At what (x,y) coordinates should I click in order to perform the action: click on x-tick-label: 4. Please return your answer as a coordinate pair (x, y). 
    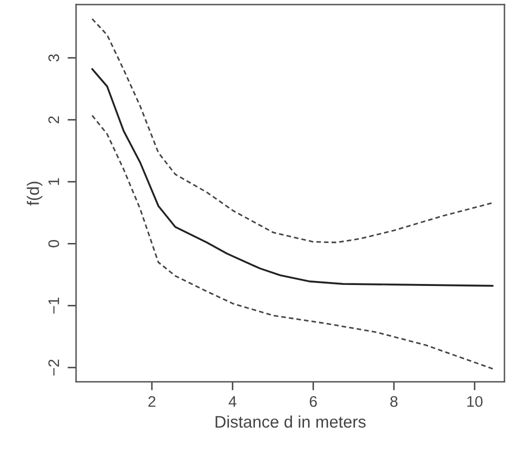
    Looking at the image, I should click on (232, 401).